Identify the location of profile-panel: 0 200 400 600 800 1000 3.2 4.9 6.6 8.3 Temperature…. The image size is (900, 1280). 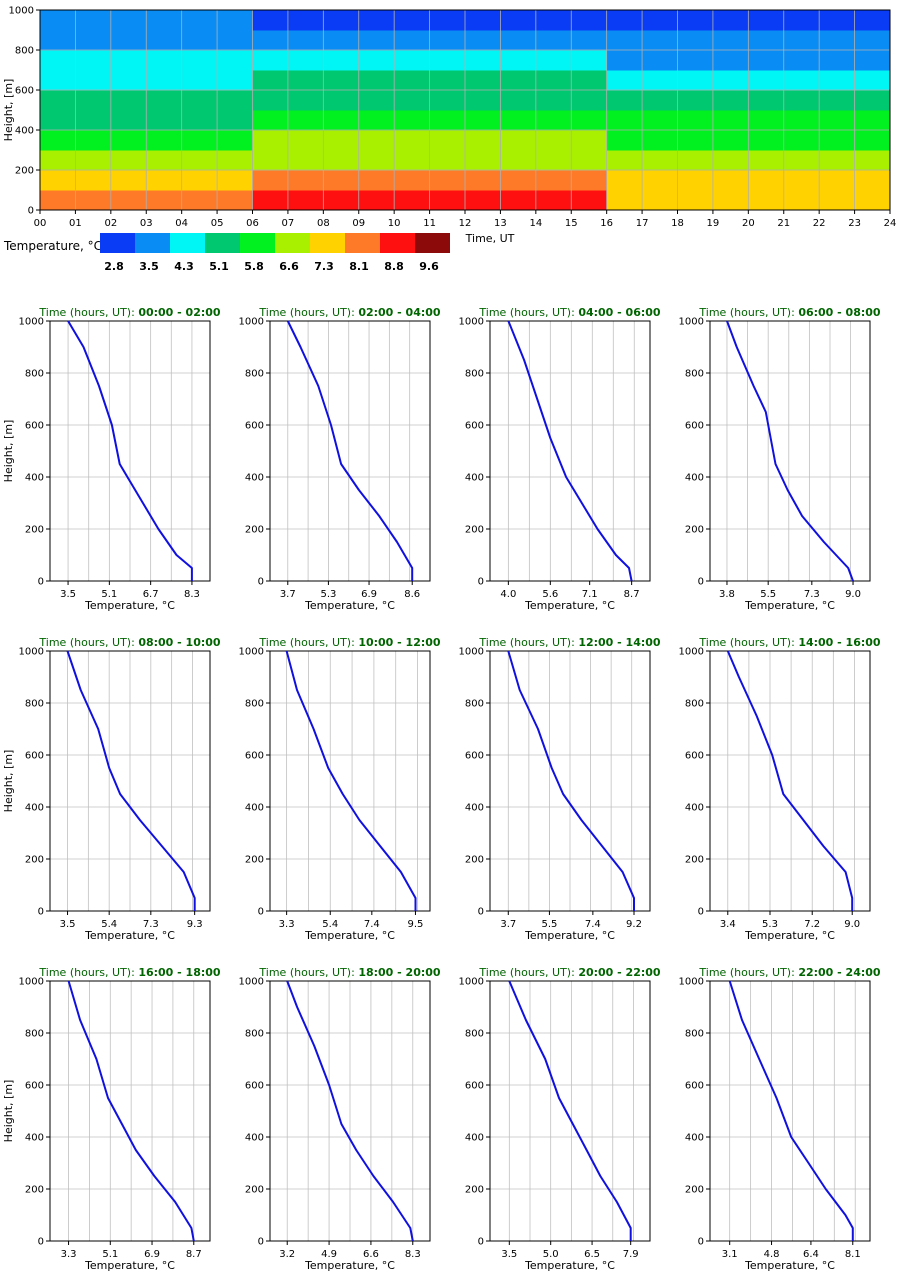
(340, 1119).